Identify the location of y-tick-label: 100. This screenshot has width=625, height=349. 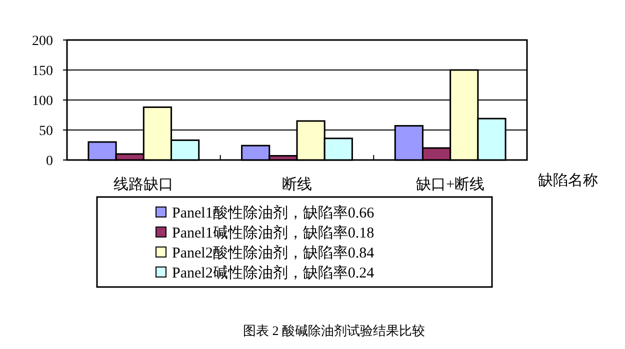
(42, 101).